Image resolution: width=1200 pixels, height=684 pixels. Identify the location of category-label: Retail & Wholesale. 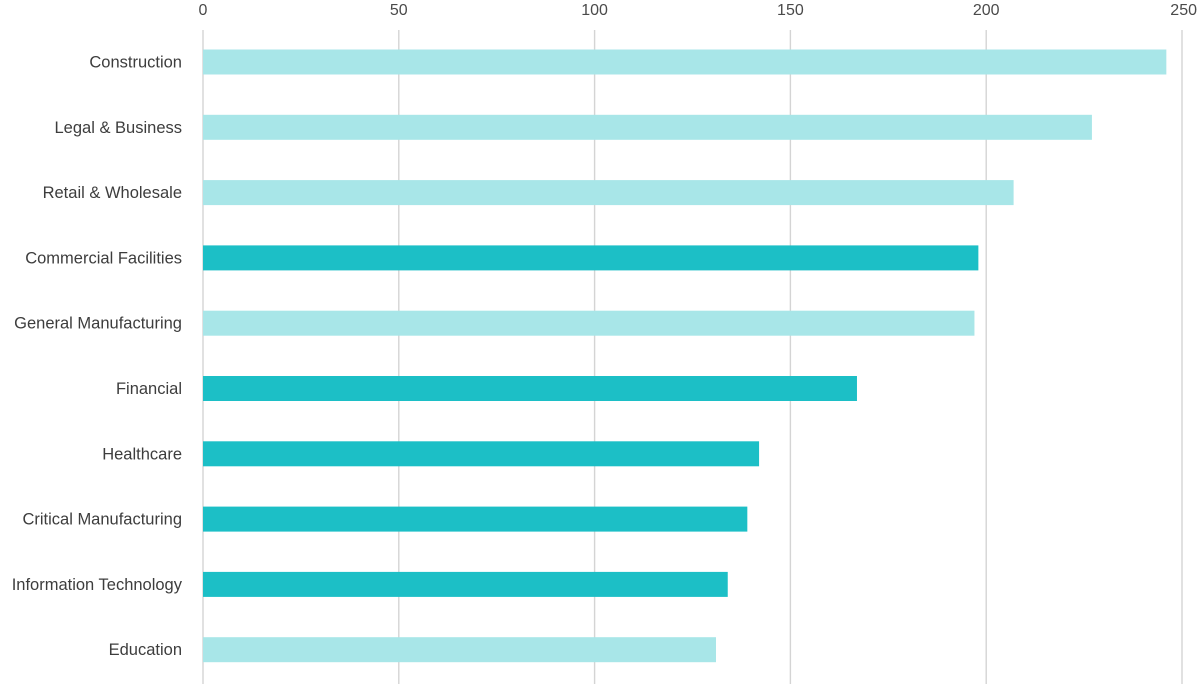
(112, 193).